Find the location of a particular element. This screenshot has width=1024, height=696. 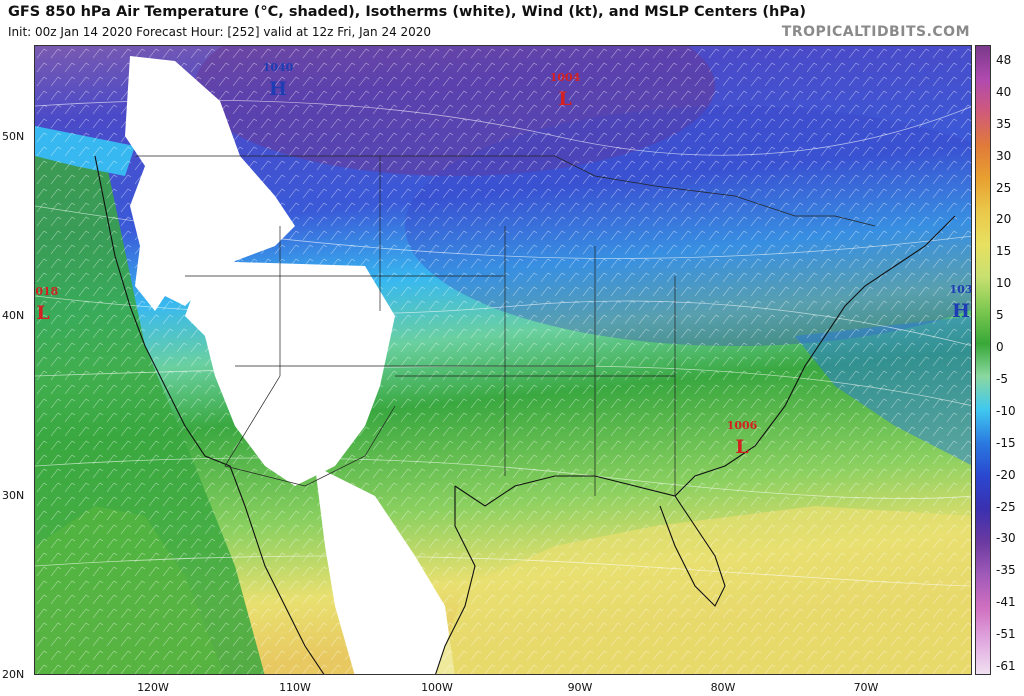

colorbar-tick: -5 is located at coordinates (1002, 378).